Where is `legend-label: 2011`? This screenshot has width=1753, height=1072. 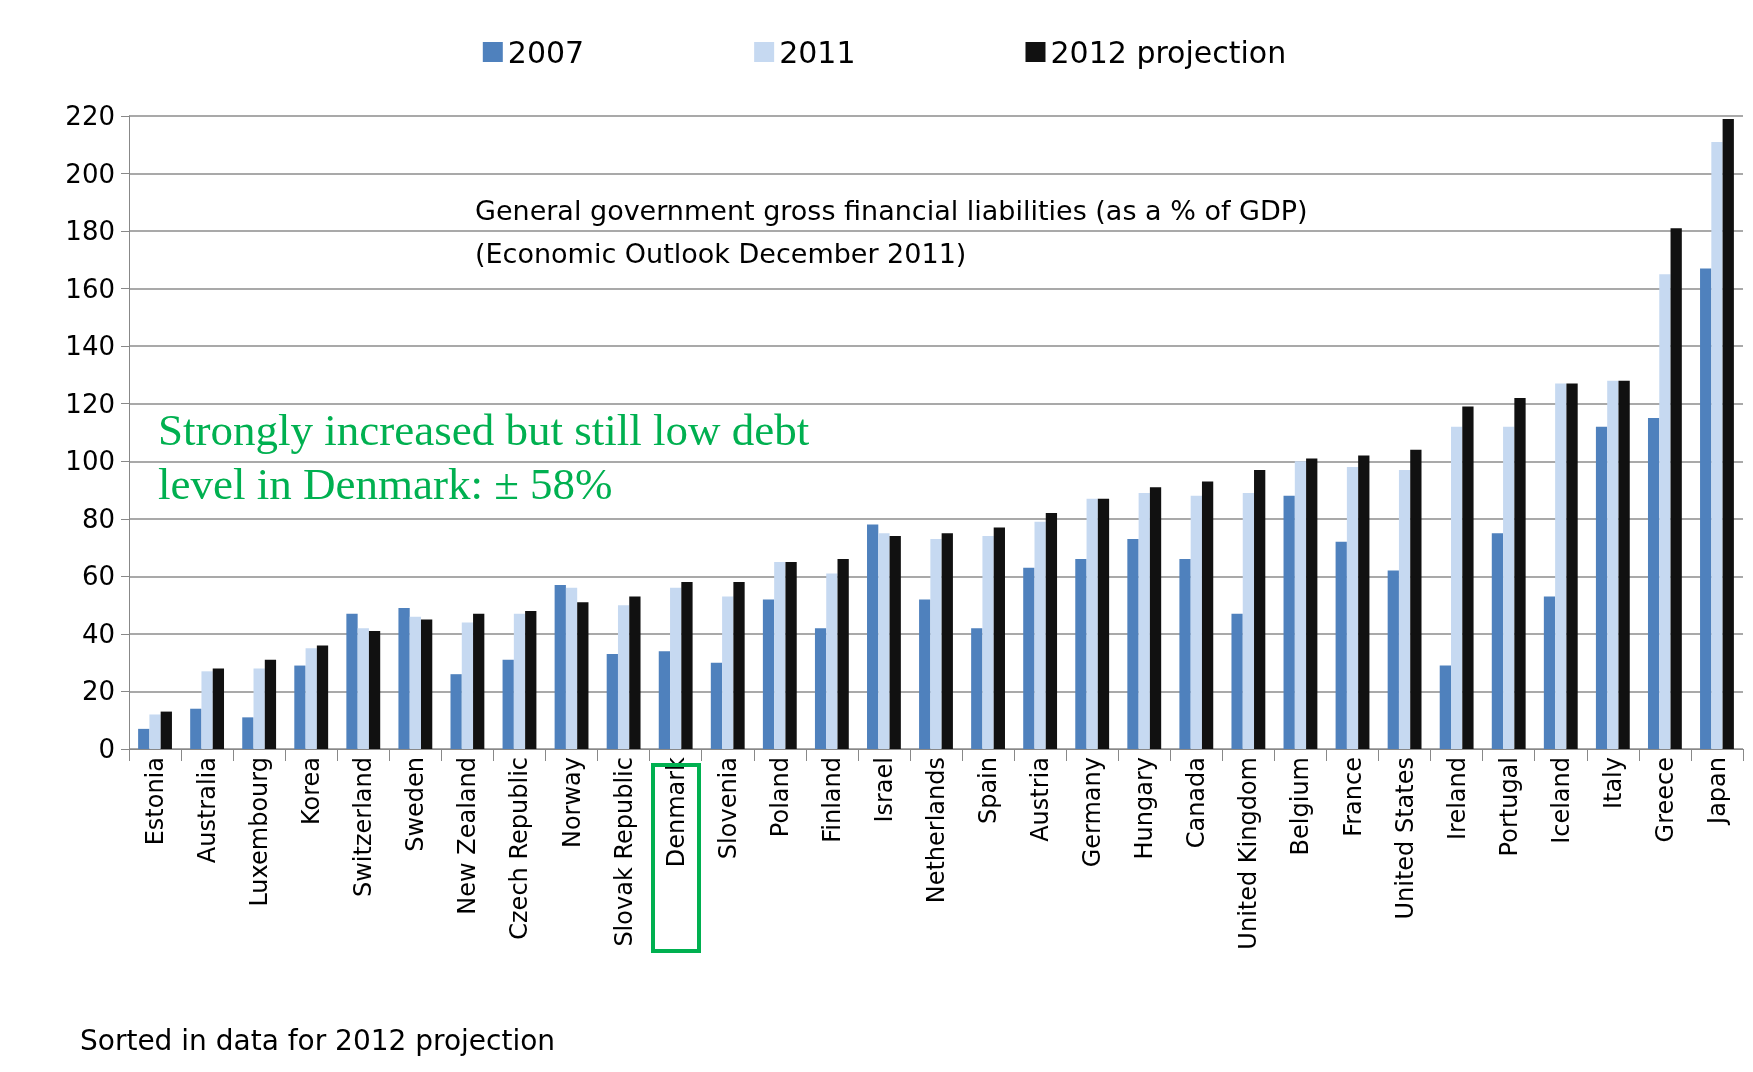 legend-label: 2011 is located at coordinates (817, 52).